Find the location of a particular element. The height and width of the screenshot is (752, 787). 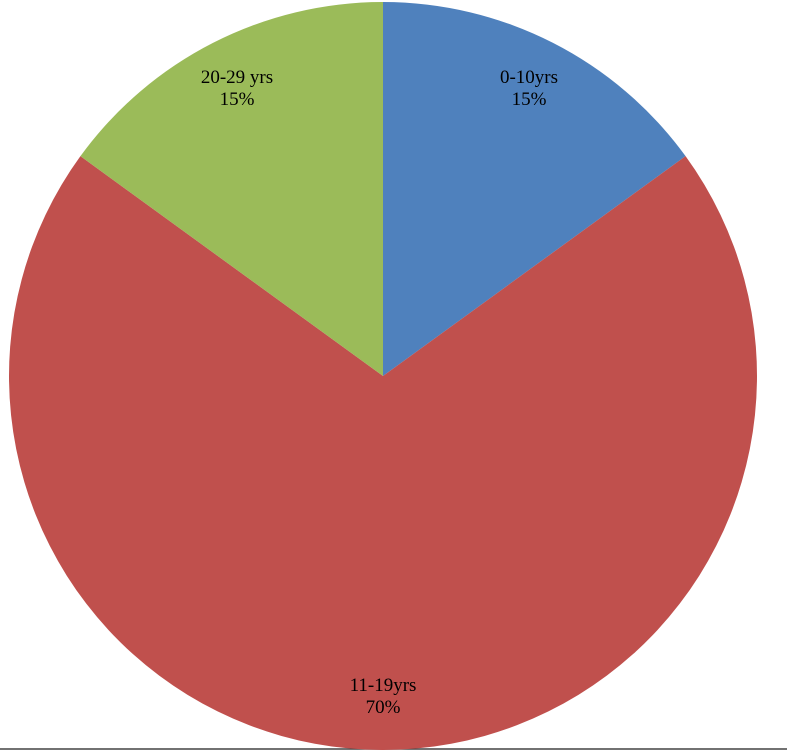

slice-label: 20-29 yrs is located at coordinates (237, 77).